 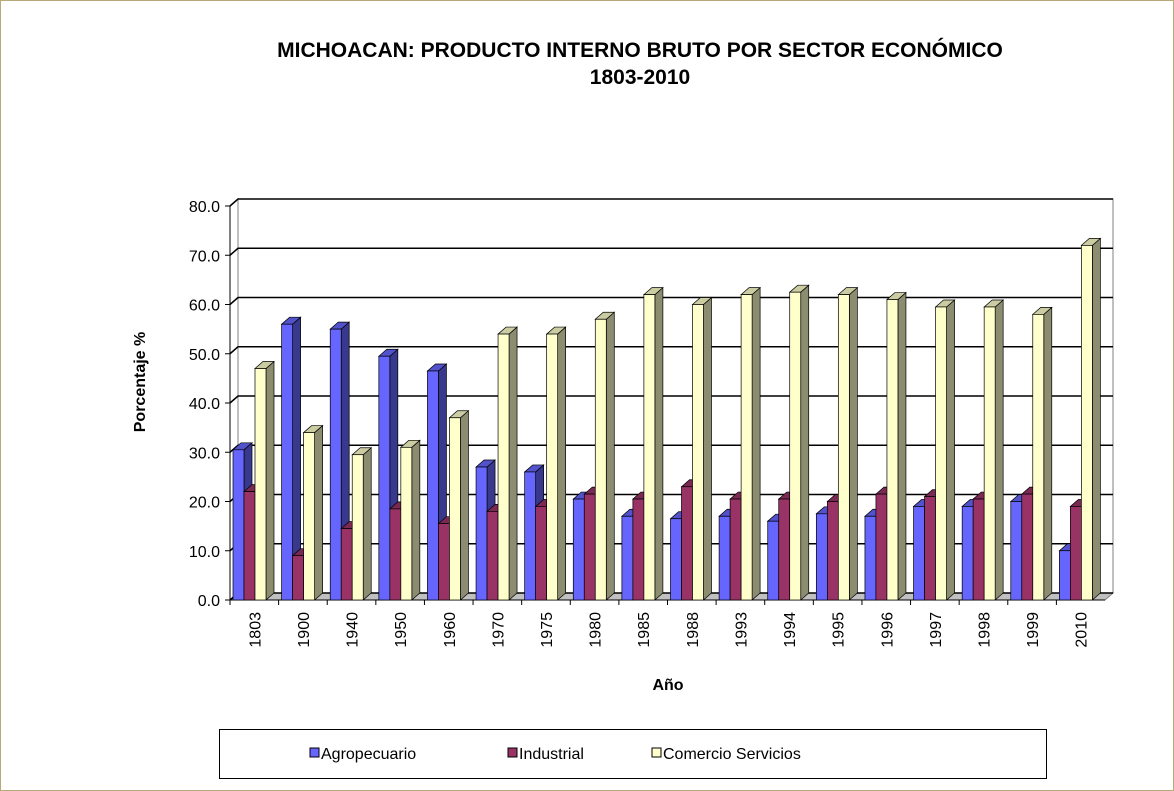 What do you see at coordinates (790, 630) in the screenshot?
I see `x-tick-label: 1994` at bounding box center [790, 630].